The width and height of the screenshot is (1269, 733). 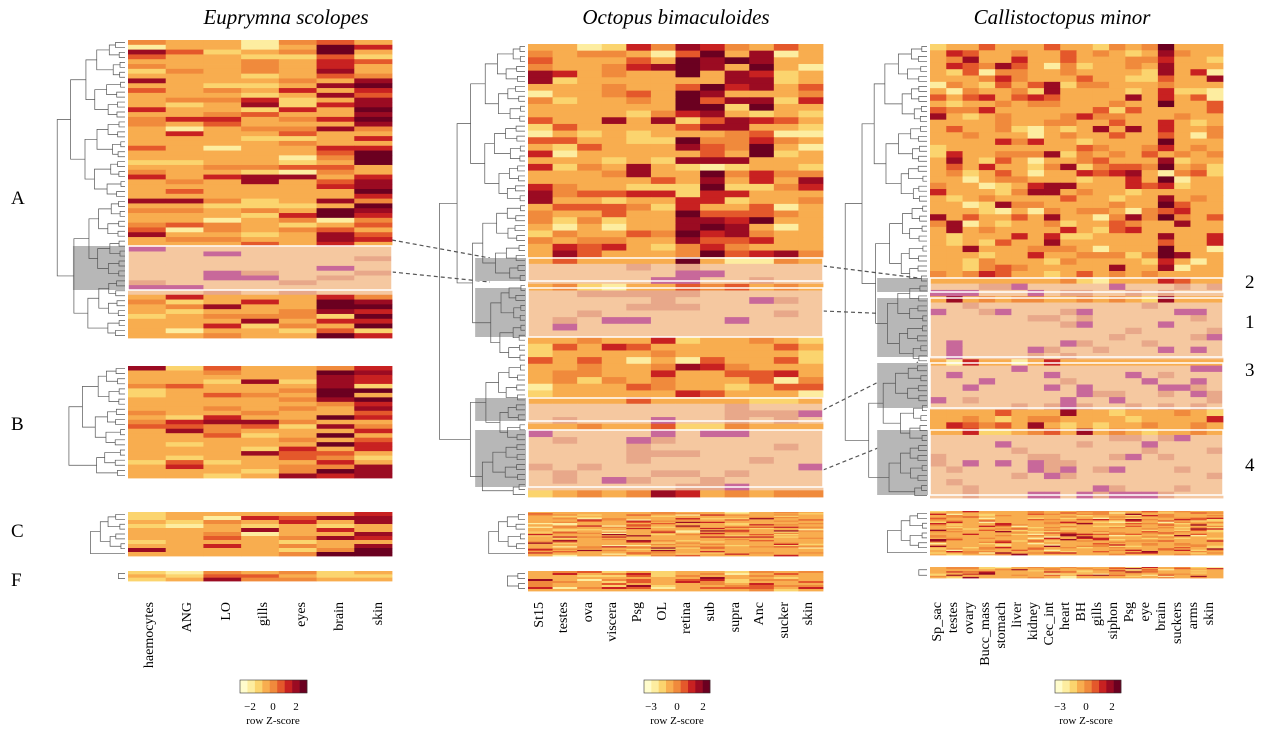 I want to click on legend-title: row Z-score, so click(x=1086, y=721).